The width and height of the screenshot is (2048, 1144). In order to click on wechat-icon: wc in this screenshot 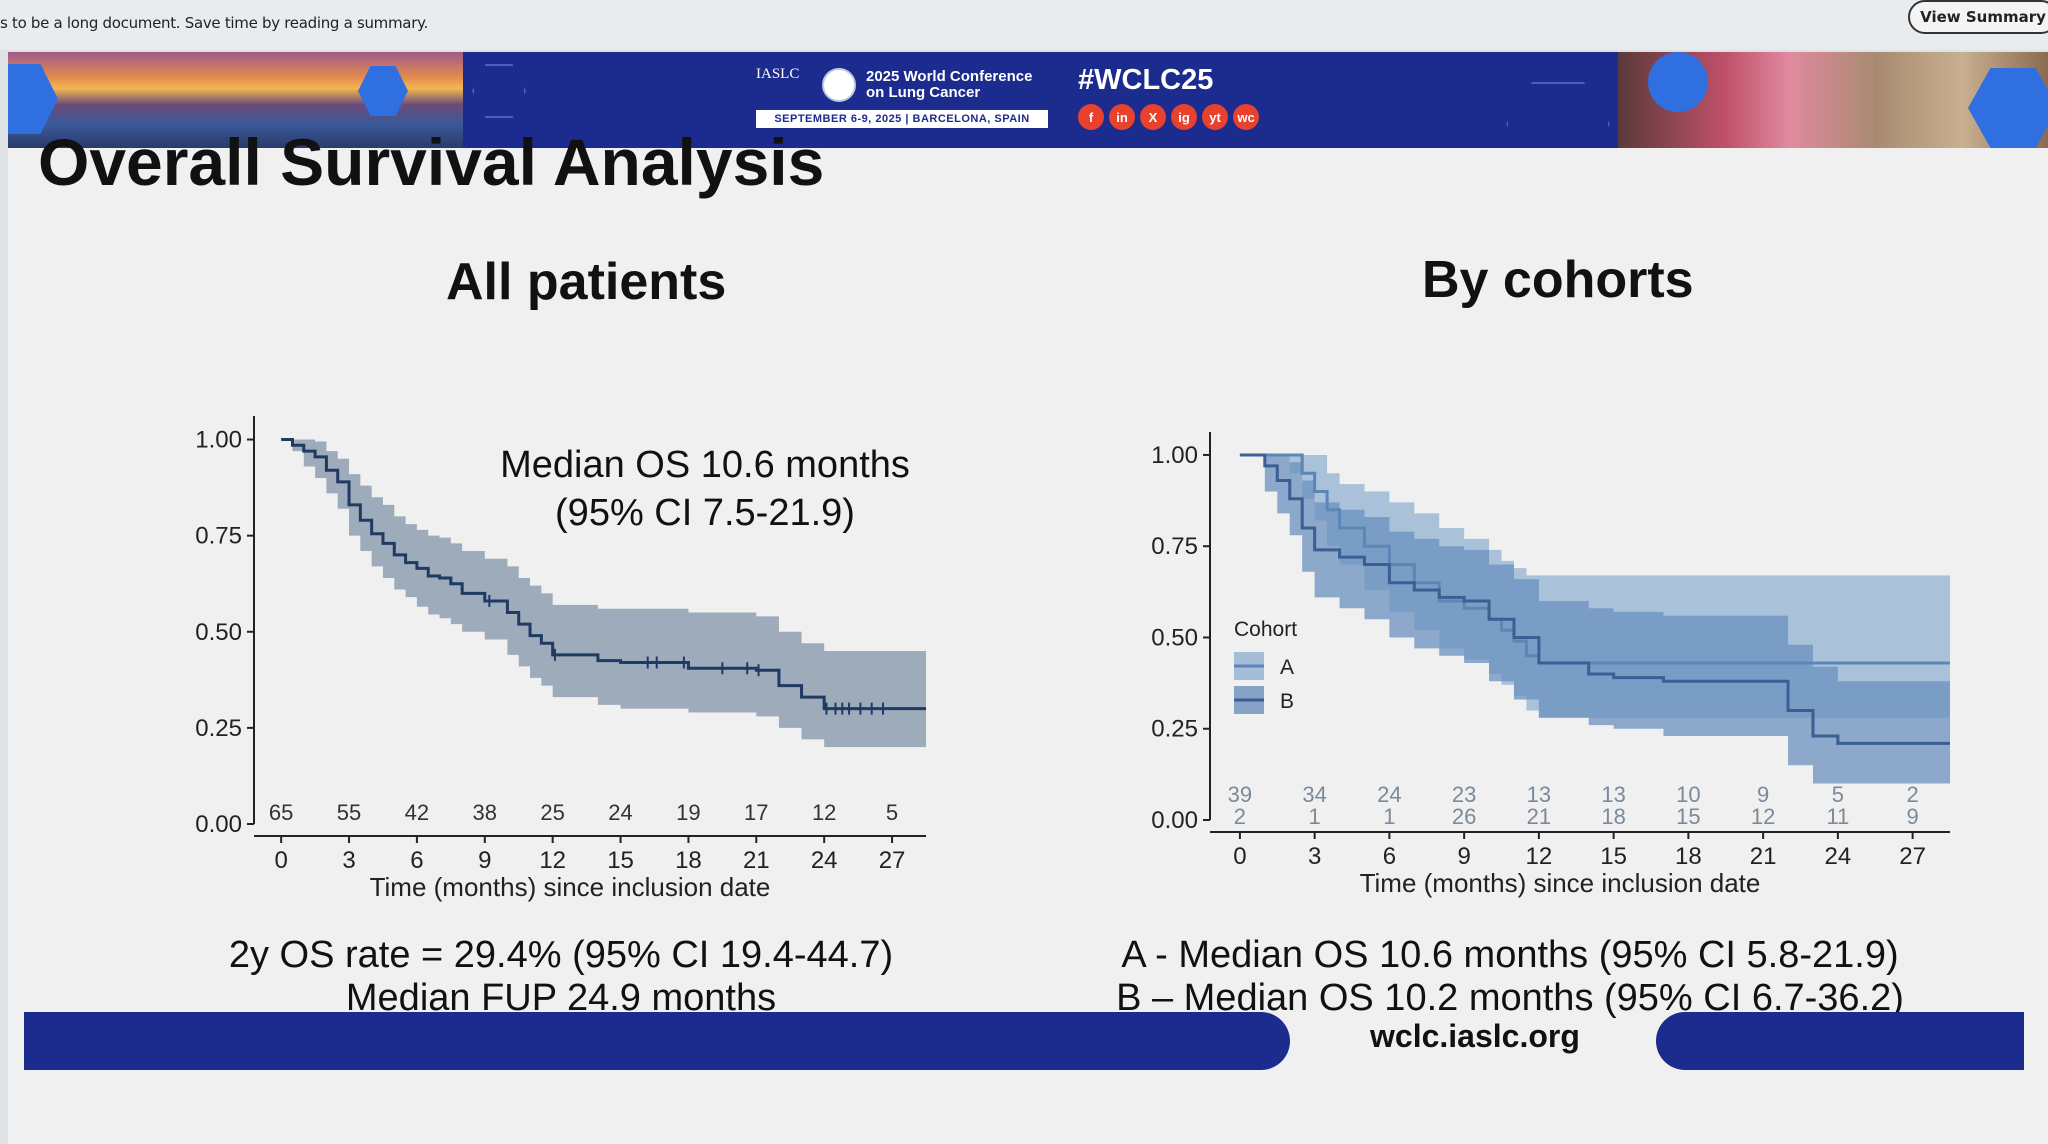, I will do `click(1246, 117)`.